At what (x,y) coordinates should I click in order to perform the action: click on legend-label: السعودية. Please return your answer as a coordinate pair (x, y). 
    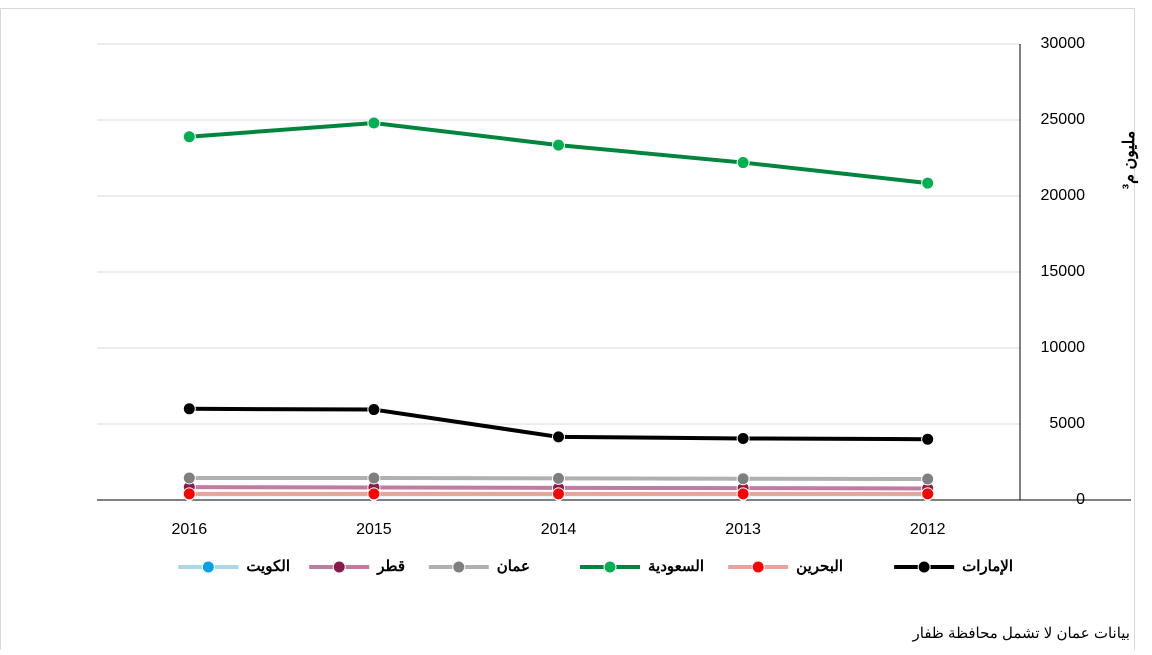
    Looking at the image, I should click on (676, 566).